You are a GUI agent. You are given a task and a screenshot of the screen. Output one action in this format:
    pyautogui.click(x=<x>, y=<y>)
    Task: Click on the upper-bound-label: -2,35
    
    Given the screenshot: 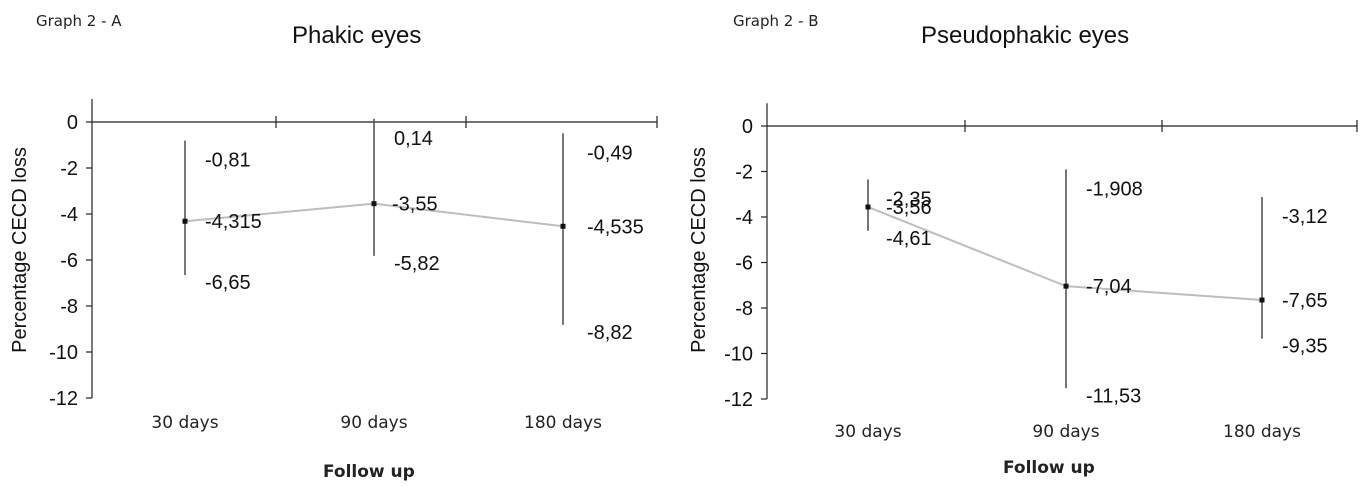 What is the action you would take?
    pyautogui.click(x=909, y=199)
    